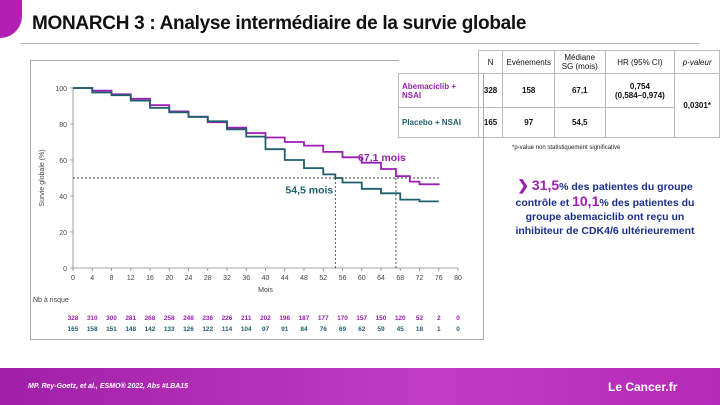  Describe the element at coordinates (63, 197) in the screenshot. I see `y-tick-label: 40` at that location.